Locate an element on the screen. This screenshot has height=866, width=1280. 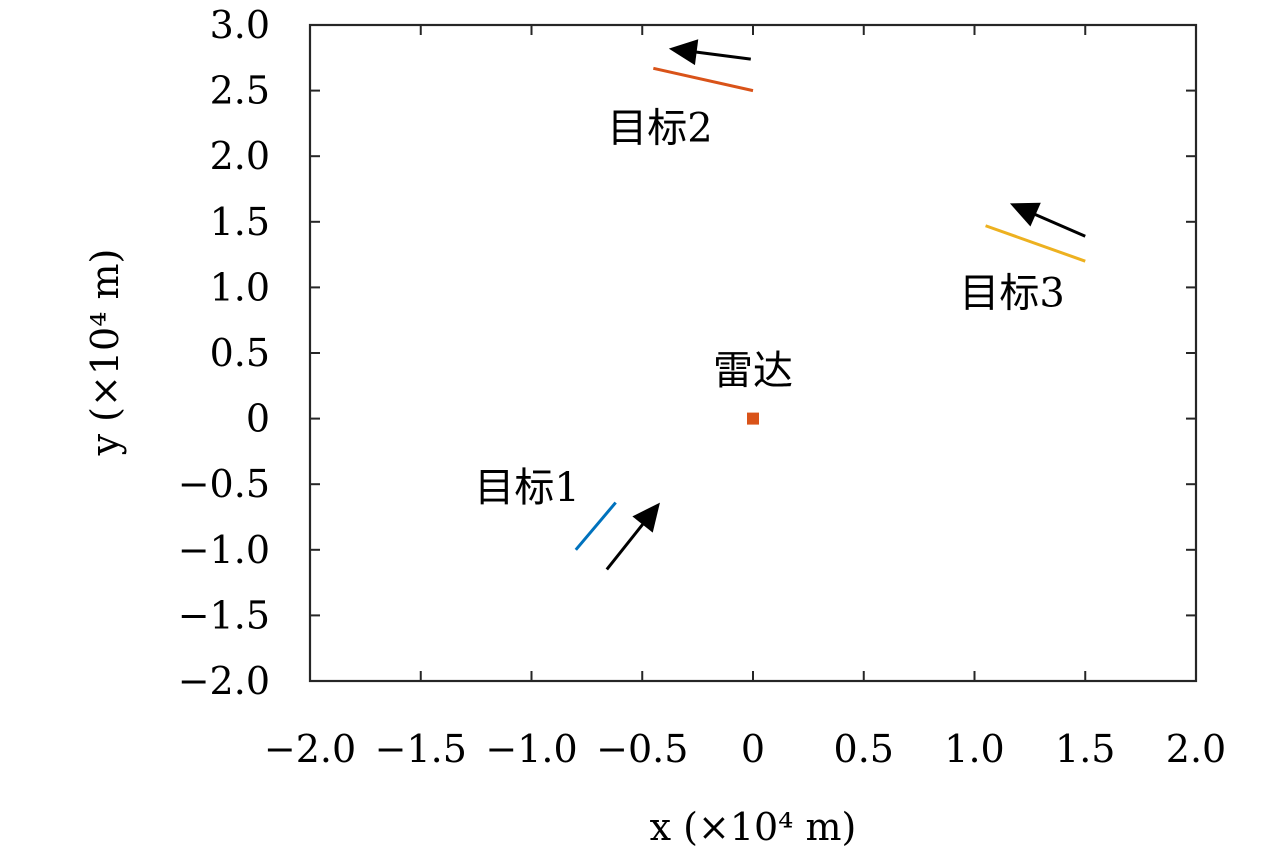
annotation-label: 目标2 is located at coordinates (659, 128).